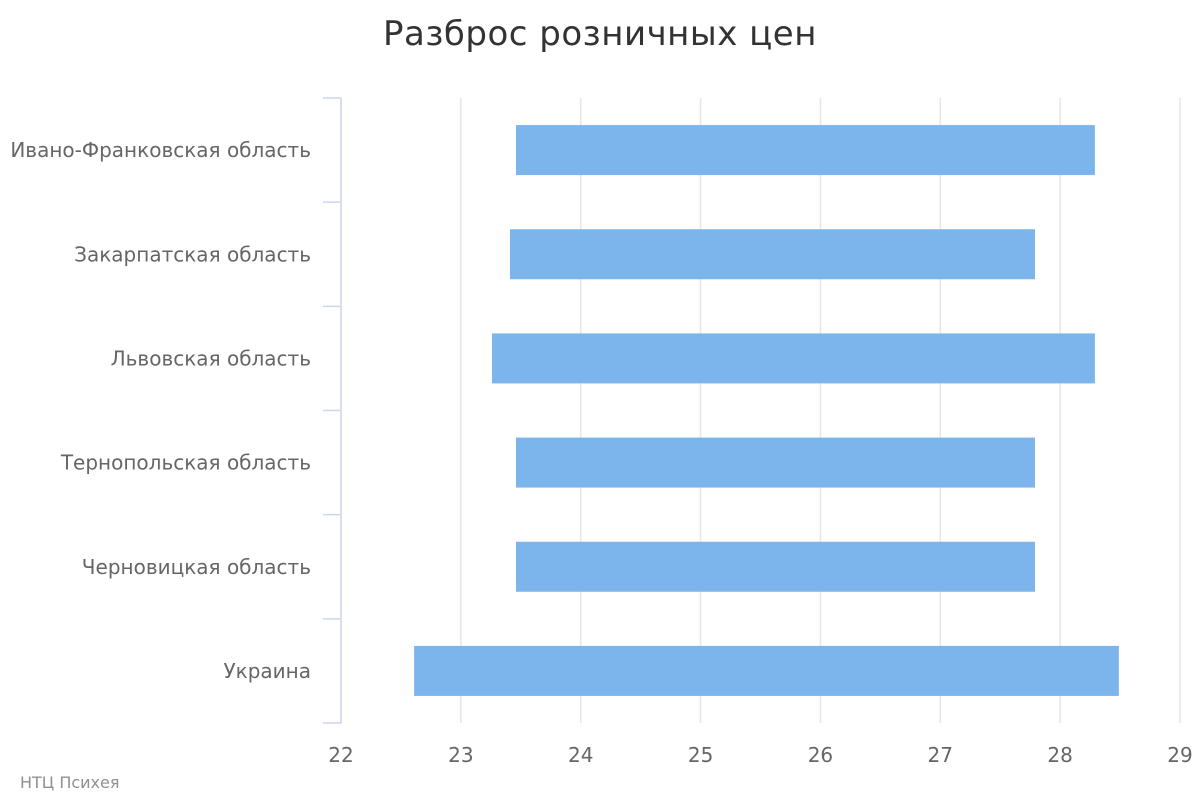 The image size is (1200, 800). Describe the element at coordinates (70, 782) in the screenshot. I see `credit-label: НТЦ Психея` at that location.